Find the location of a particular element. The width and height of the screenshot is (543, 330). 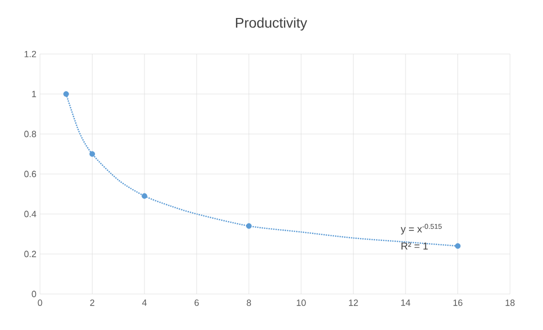

x-tick-label: 8 is located at coordinates (248, 303).